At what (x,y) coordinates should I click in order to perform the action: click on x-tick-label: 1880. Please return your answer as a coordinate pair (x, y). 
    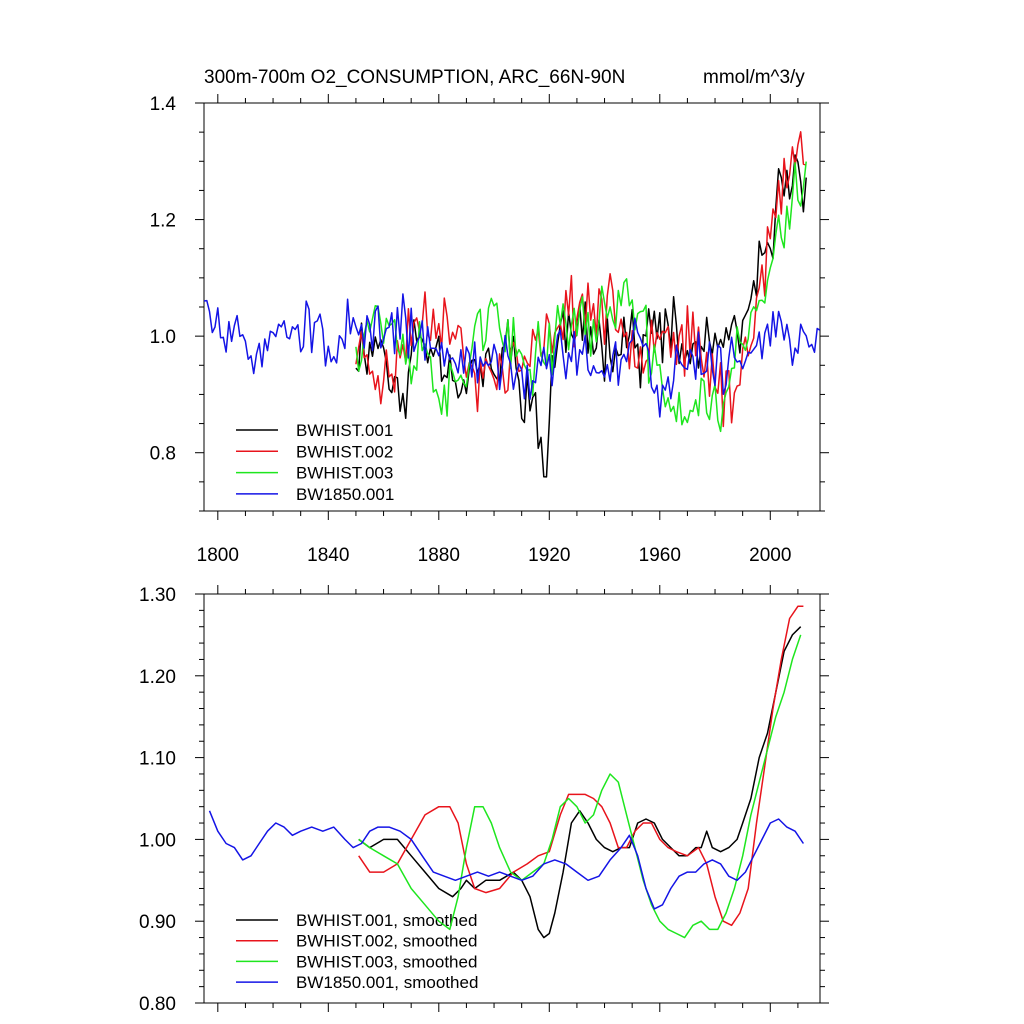
    Looking at the image, I should click on (439, 555).